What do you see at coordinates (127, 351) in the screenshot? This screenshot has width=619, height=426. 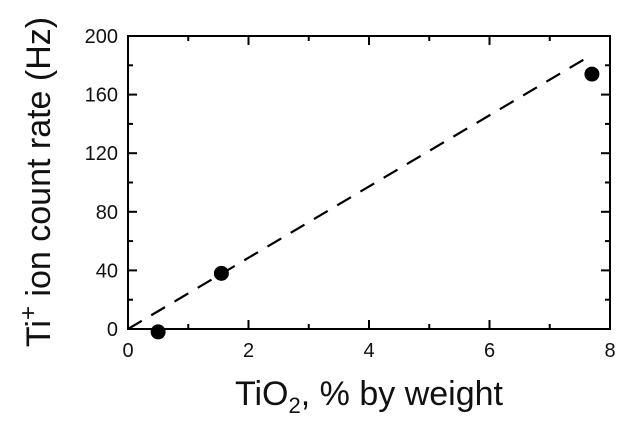 I see `x-tick-label: 0` at bounding box center [127, 351].